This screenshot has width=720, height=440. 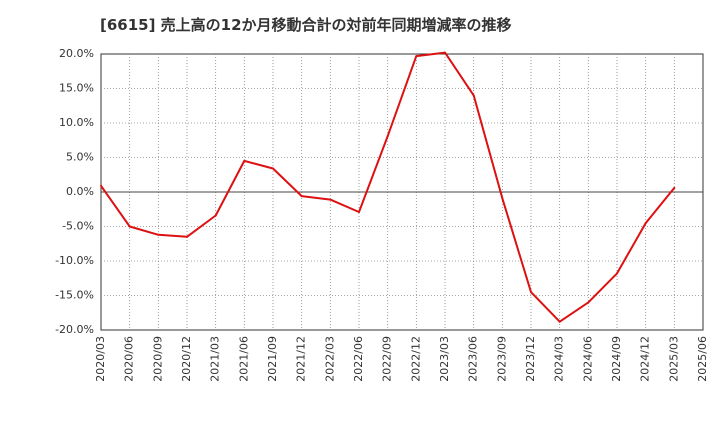 I want to click on x-tick-label: 2024/09, so click(x=616, y=359).